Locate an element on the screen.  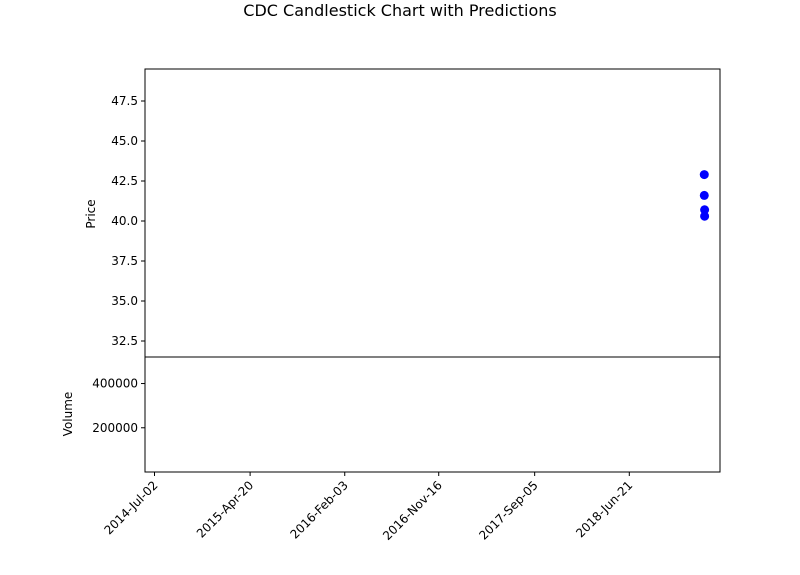
price-y-tick-label: 32.5 is located at coordinates (124, 341).